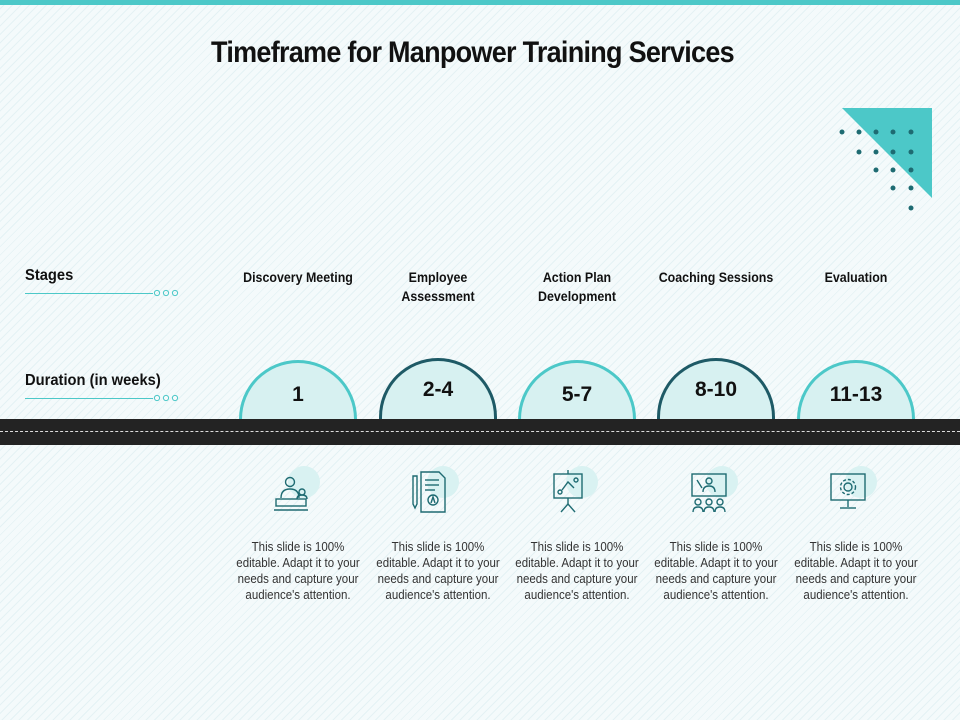  I want to click on stages-dots-decoration, so click(166, 293).